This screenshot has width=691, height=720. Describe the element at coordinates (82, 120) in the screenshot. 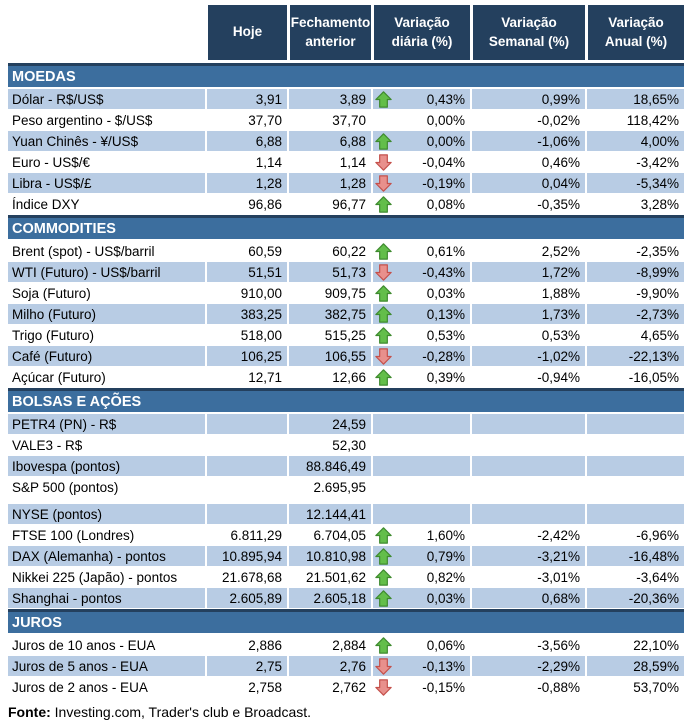

I see `instrument-label-cell: Peso argentino - $/US$` at that location.